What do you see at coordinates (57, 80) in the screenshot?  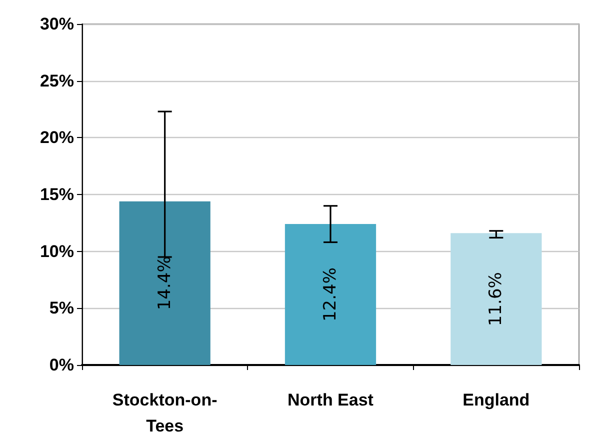 I see `y-tick-label: 25%` at bounding box center [57, 80].